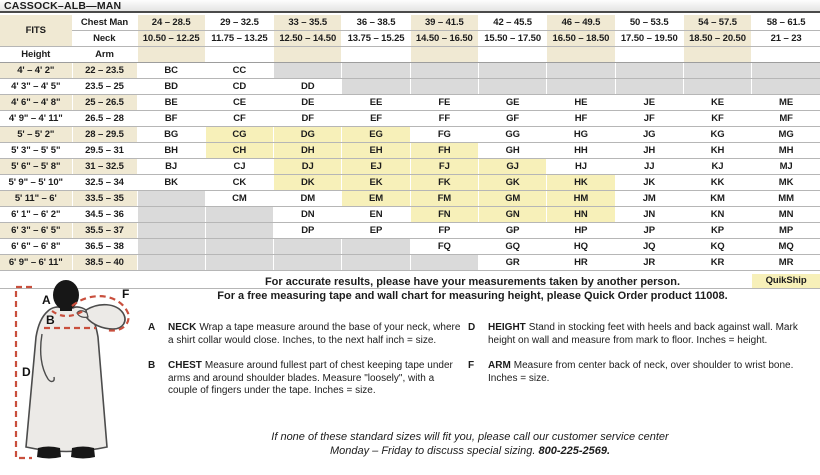 The width and height of the screenshot is (820, 475). Describe the element at coordinates (36, 182) in the screenshot. I see `height-range: 5' 9" – 5' 10"` at that location.